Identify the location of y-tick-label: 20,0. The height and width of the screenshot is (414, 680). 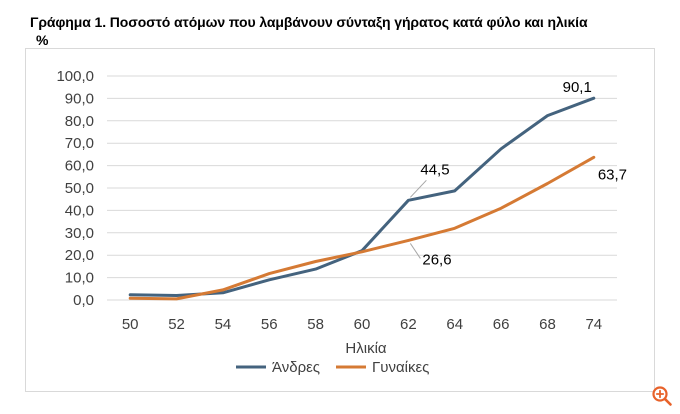
(79, 255).